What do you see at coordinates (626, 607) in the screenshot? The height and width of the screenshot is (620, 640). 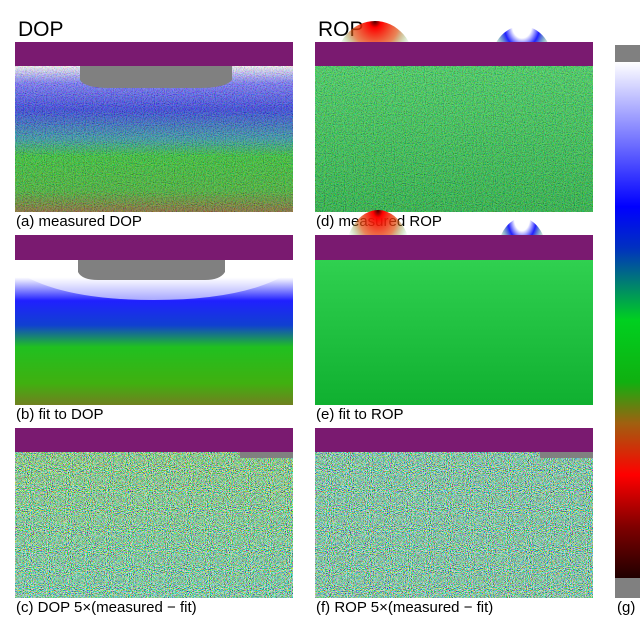 I see `colorbar-caption: (g)` at bounding box center [626, 607].